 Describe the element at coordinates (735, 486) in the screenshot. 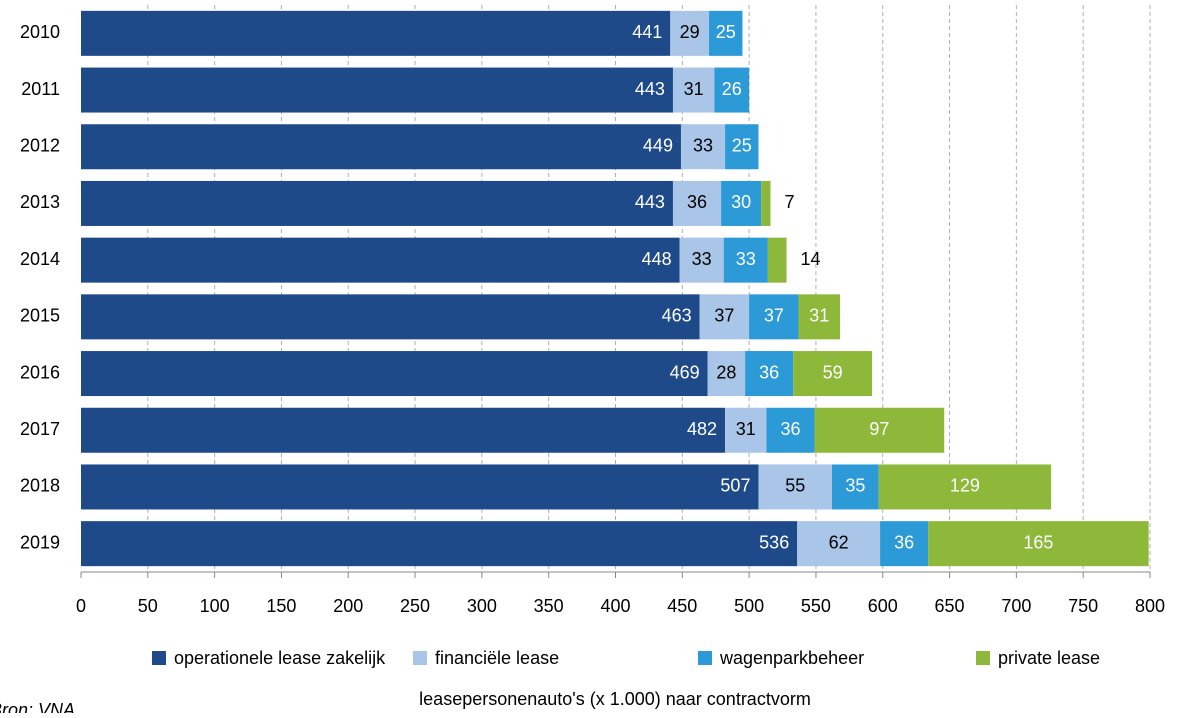

I see `value-label: 507` at that location.